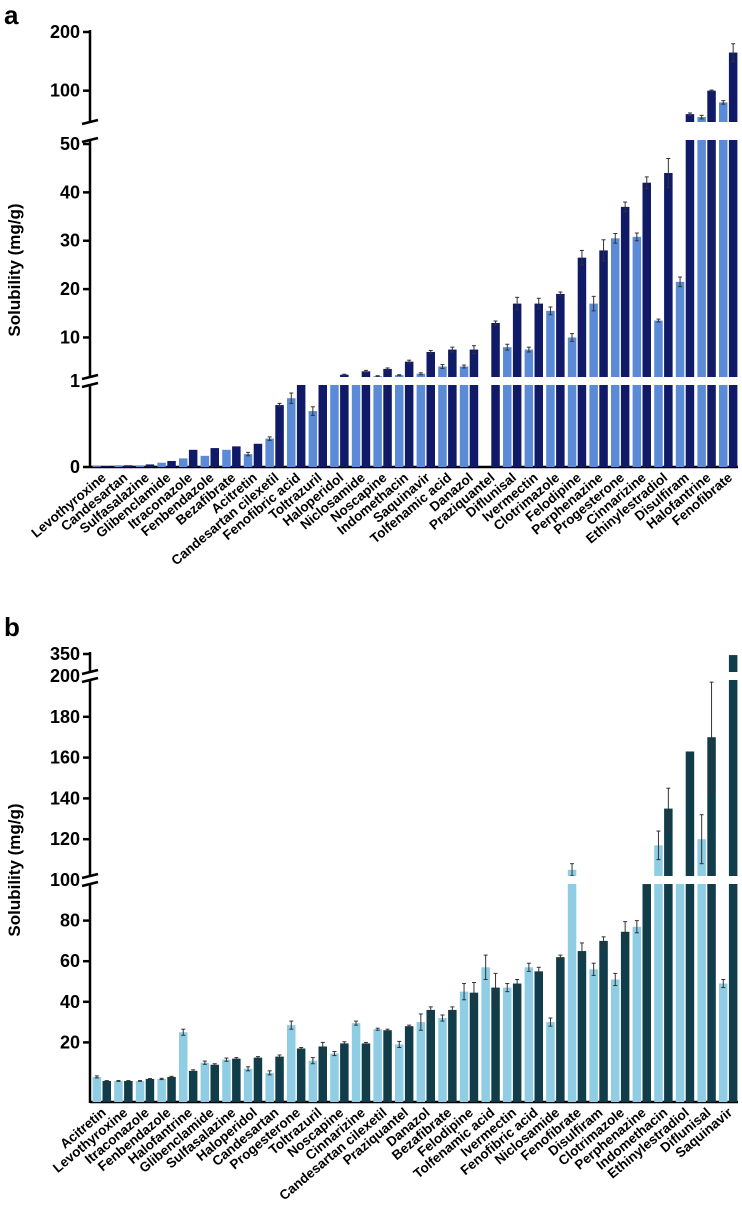 The height and width of the screenshot is (1229, 742). What do you see at coordinates (14, 869) in the screenshot?
I see `panel-b-y-axis-label: Solubility (mg/g)` at bounding box center [14, 869].